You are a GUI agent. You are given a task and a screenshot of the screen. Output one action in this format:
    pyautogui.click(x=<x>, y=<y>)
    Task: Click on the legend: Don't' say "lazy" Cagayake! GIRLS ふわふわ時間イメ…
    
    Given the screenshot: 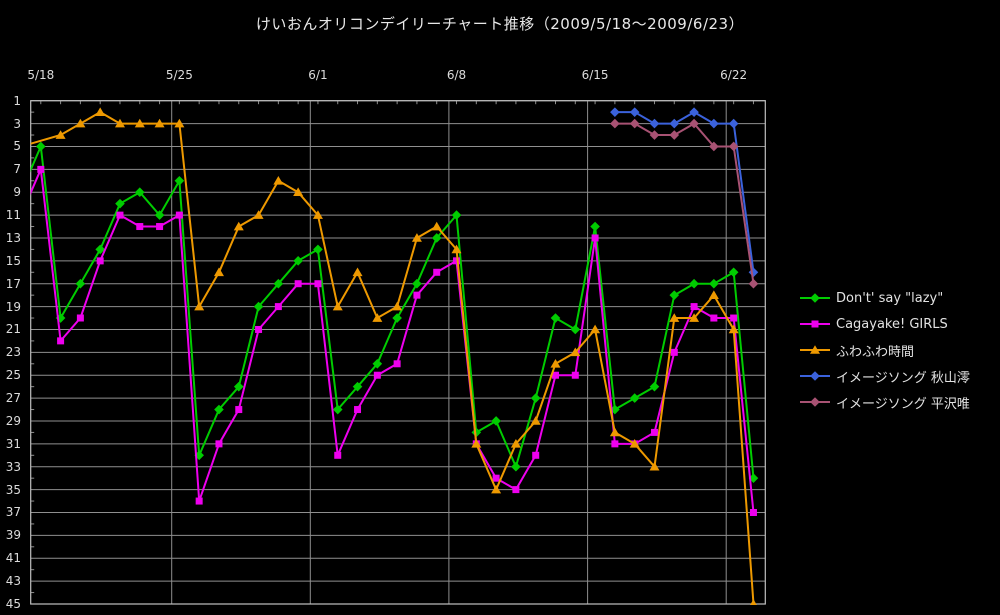 What is the action you would take?
    pyautogui.click(x=885, y=350)
    